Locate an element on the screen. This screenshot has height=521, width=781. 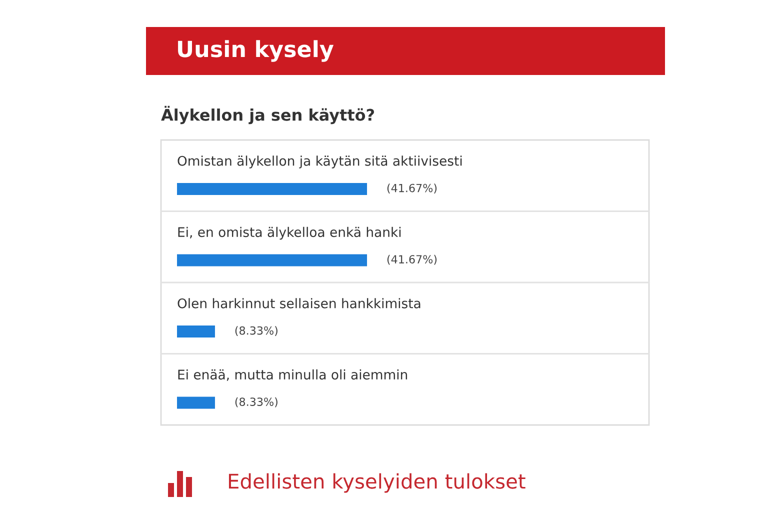
text: Edellisten kyselyiden tulokset is located at coordinates (377, 483).